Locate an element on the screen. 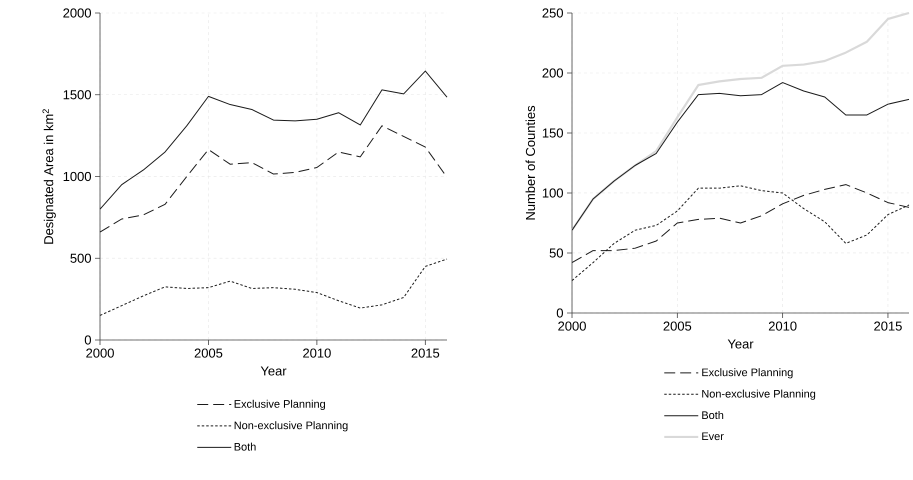  legend-label: Ever is located at coordinates (713, 436).